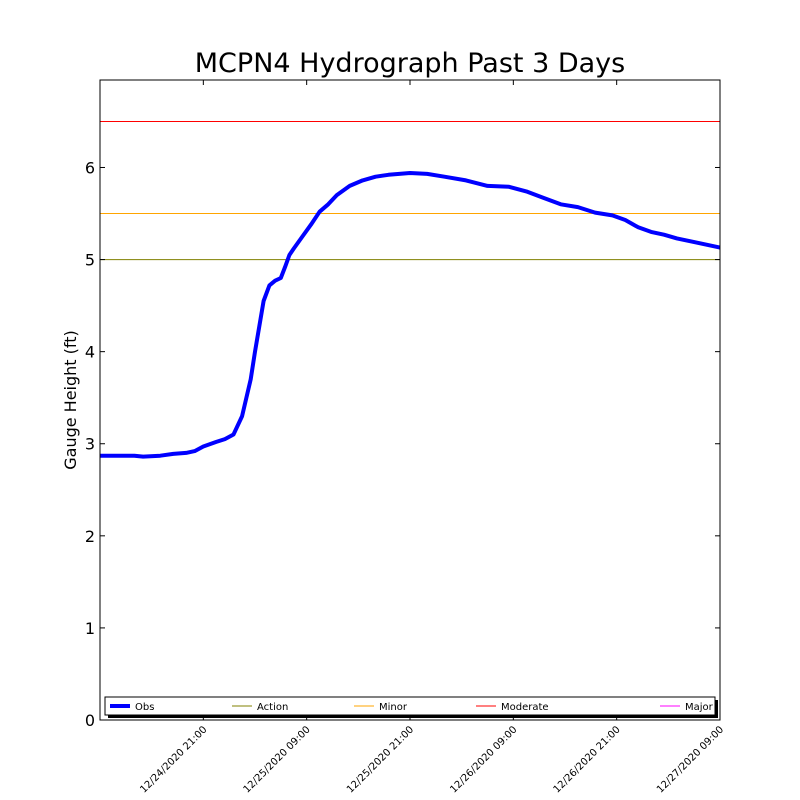 This screenshot has height=800, width=800. I want to click on y-tick-label: 2, so click(90, 536).